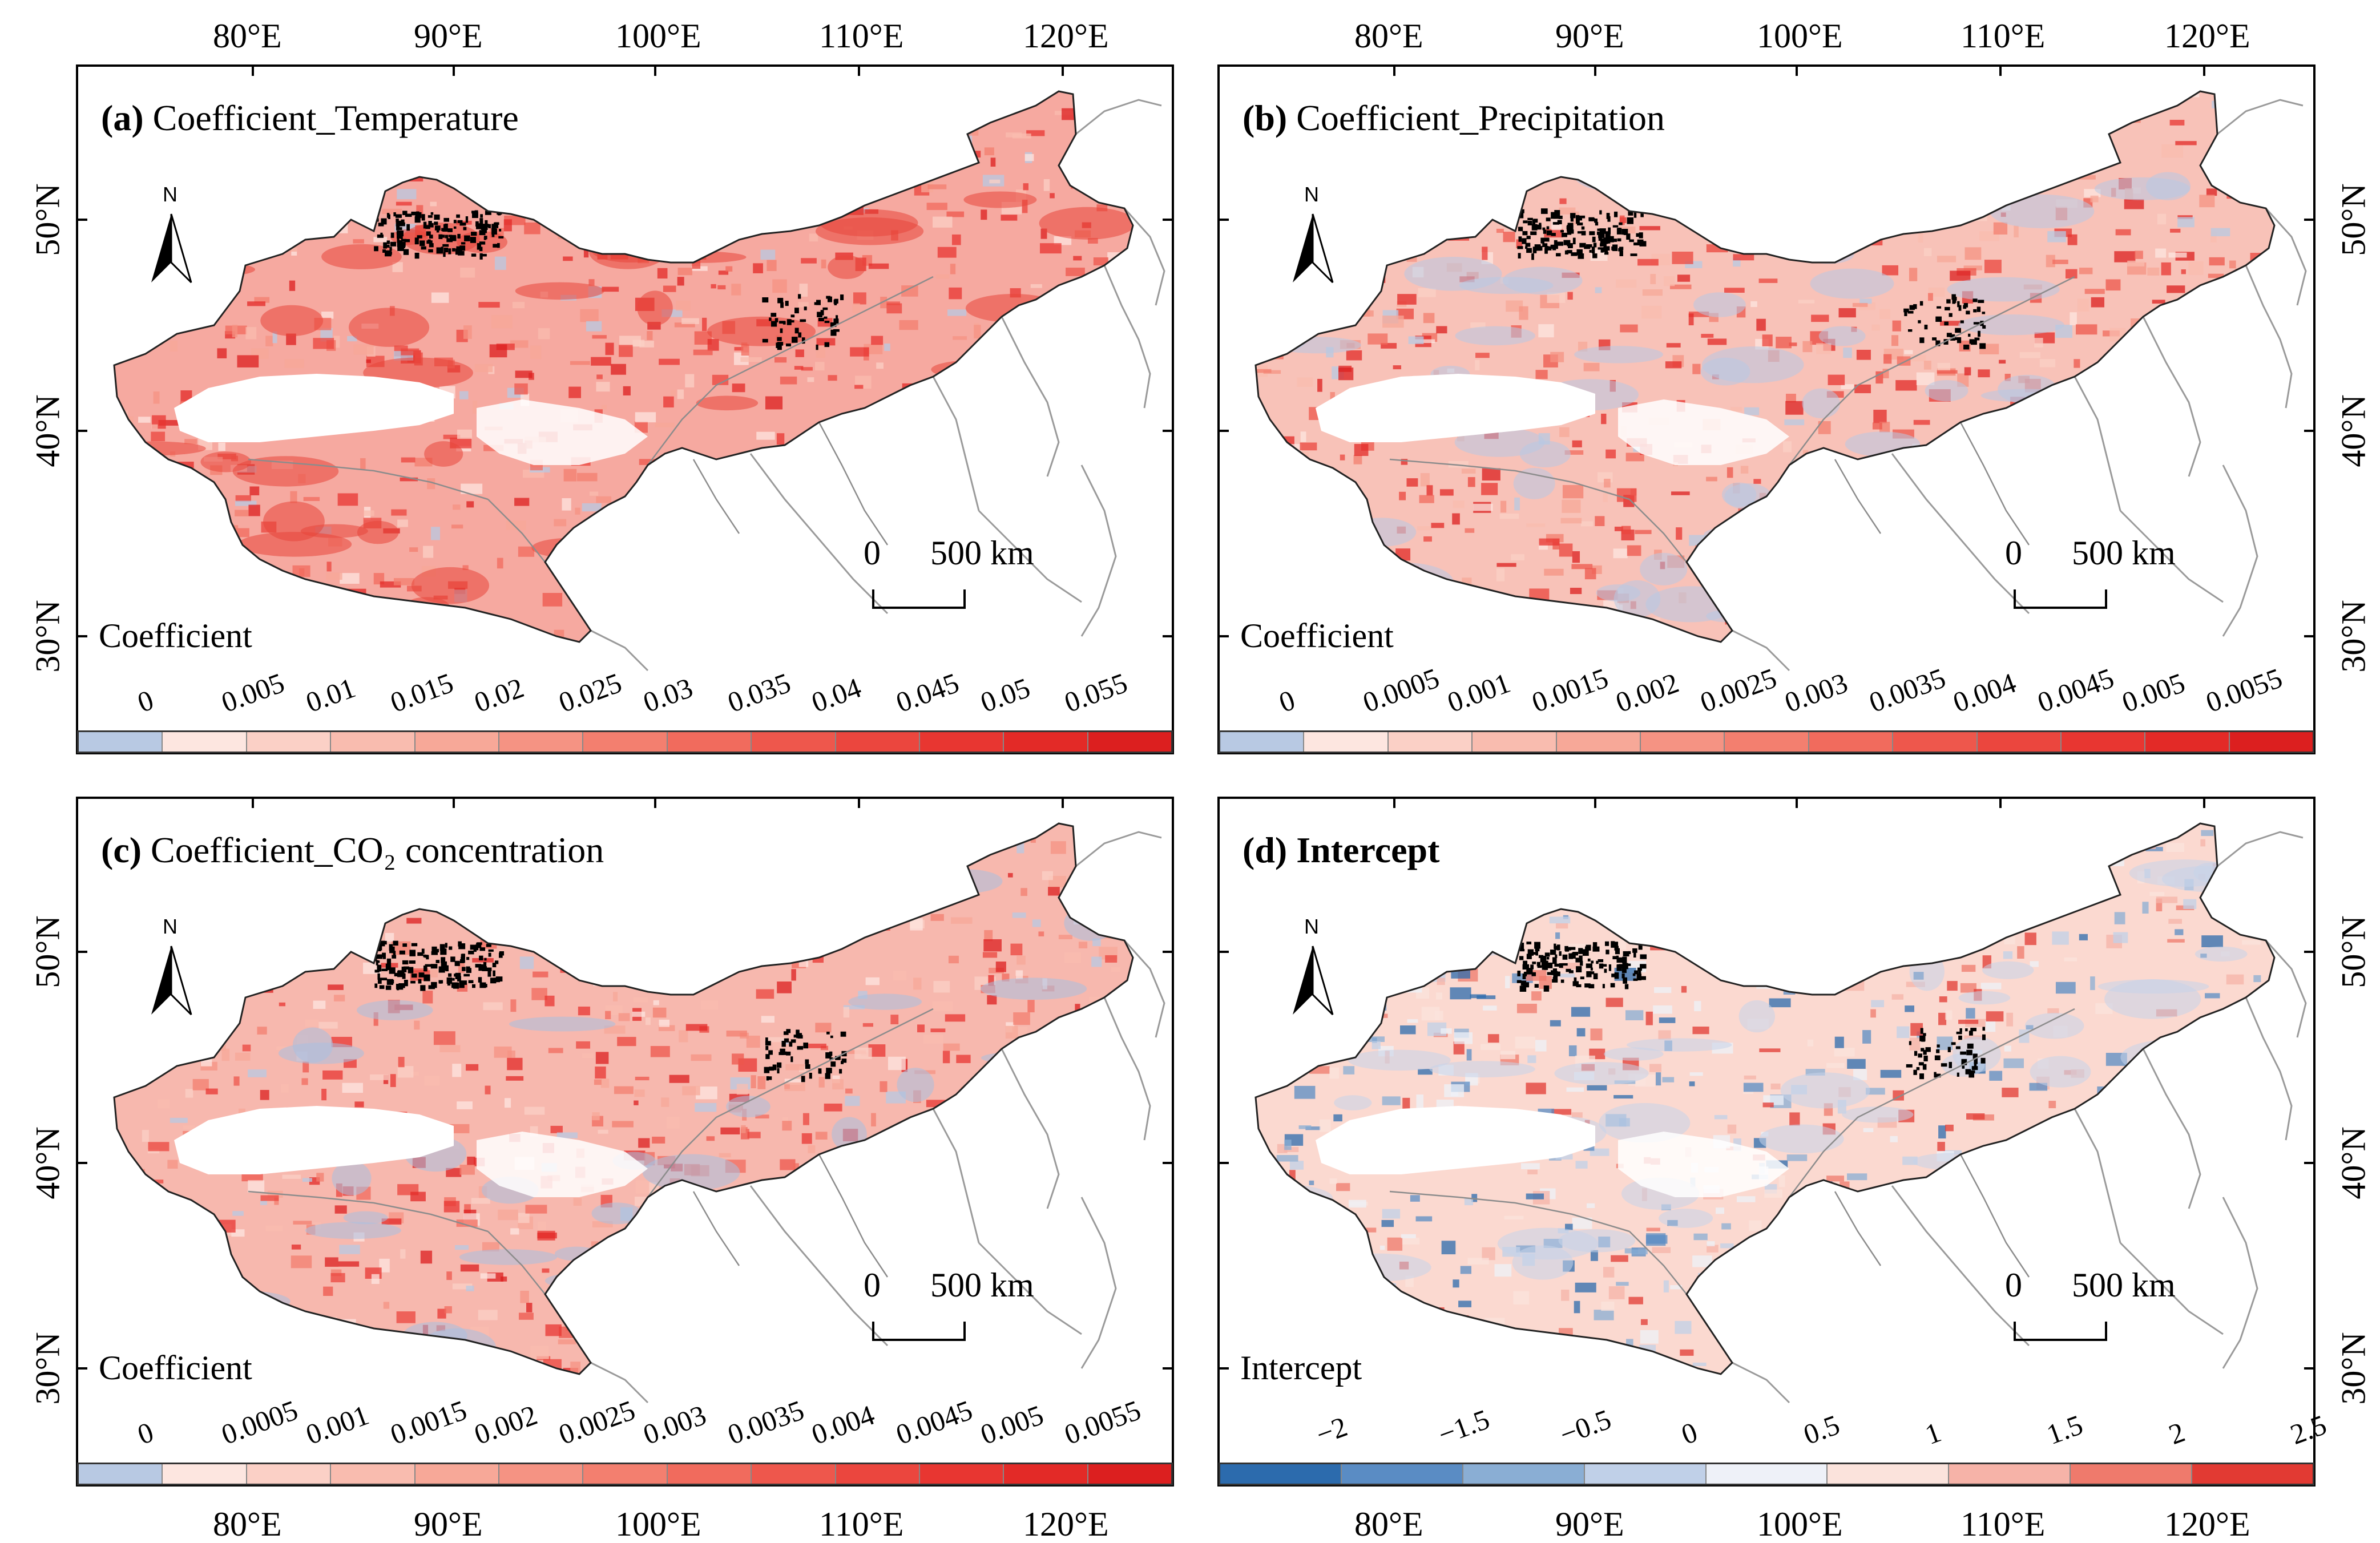 Image resolution: width=2380 pixels, height=1543 pixels. What do you see at coordinates (373, 1474) in the screenshot?
I see `legend-swatch` at bounding box center [373, 1474].